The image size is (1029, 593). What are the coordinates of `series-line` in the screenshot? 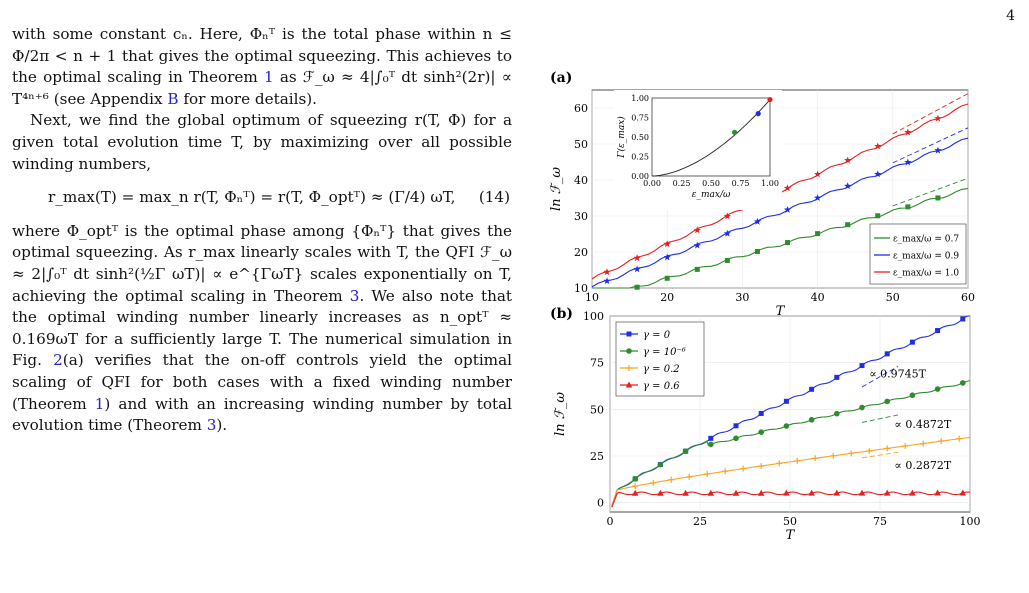 It's located at (791, 443).